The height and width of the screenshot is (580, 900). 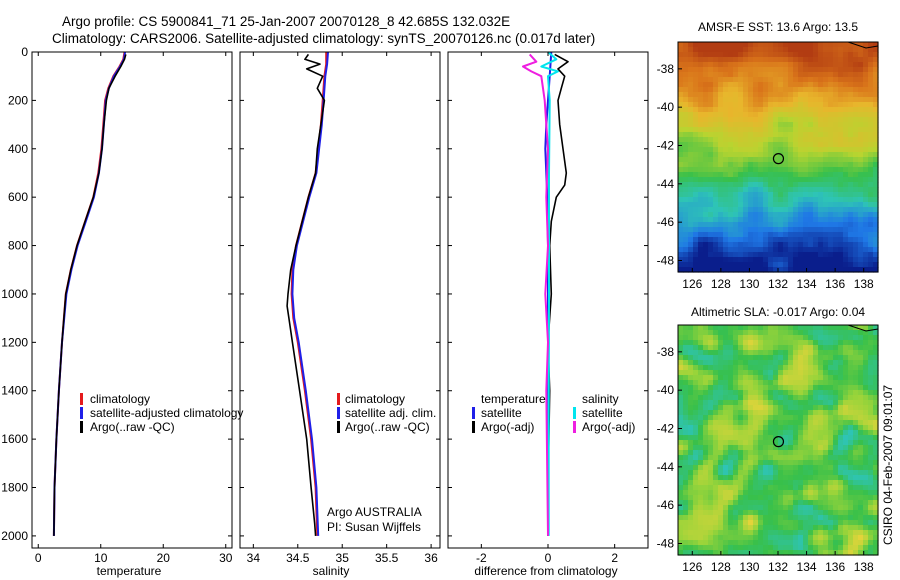 I want to click on legend-heading-temperature: temperature, so click(x=513, y=399).